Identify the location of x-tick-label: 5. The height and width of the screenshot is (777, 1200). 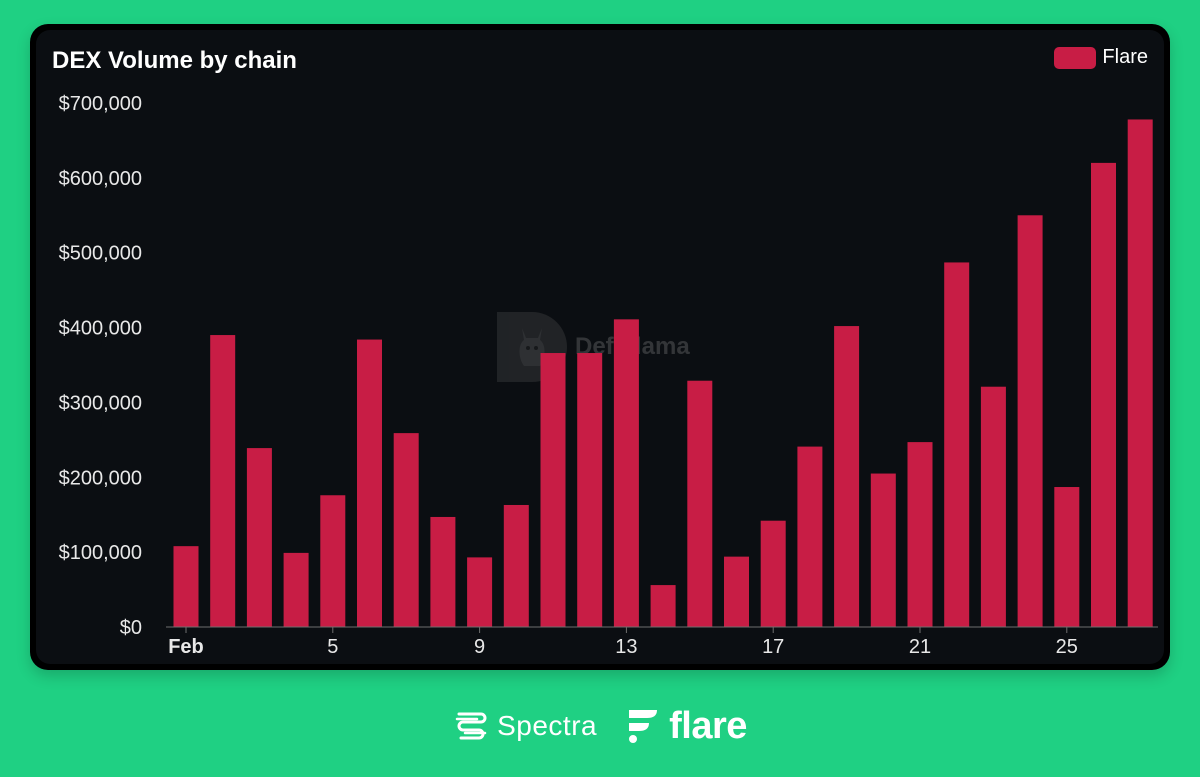
(332, 647).